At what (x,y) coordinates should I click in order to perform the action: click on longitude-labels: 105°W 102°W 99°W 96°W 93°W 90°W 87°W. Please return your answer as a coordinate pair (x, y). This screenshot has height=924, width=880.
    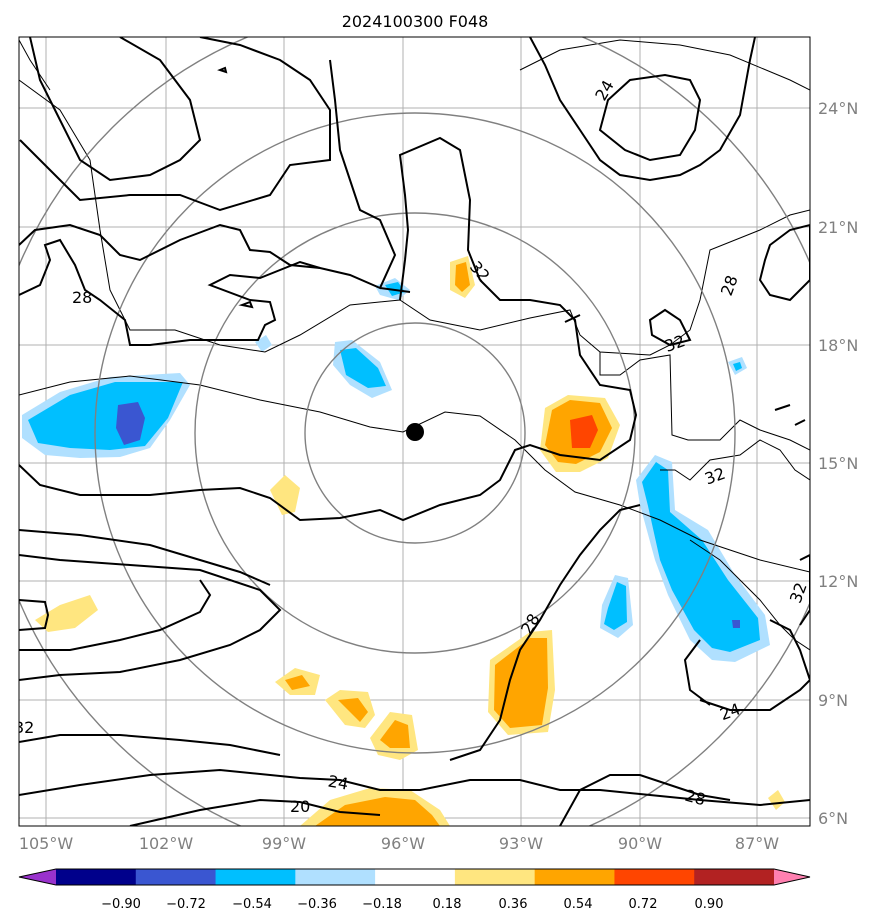
    Looking at the image, I should click on (399, 843).